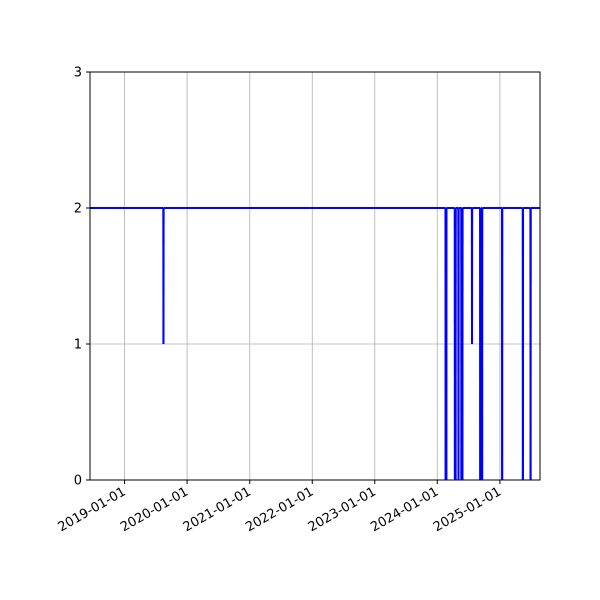 The width and height of the screenshot is (600, 600). What do you see at coordinates (78, 73) in the screenshot?
I see `y-tick-label: 3` at bounding box center [78, 73].